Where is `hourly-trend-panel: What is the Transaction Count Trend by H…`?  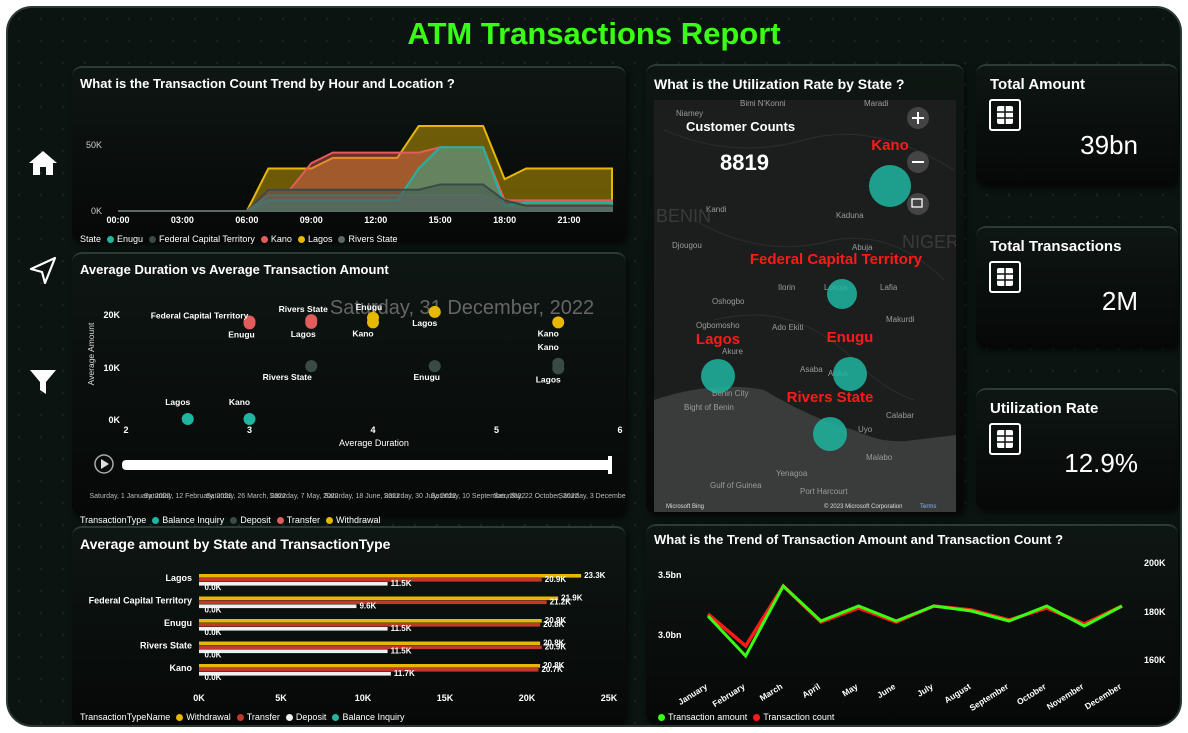
hourly-trend-panel: What is the Transaction Count Trend by H… is located at coordinates (349, 155).